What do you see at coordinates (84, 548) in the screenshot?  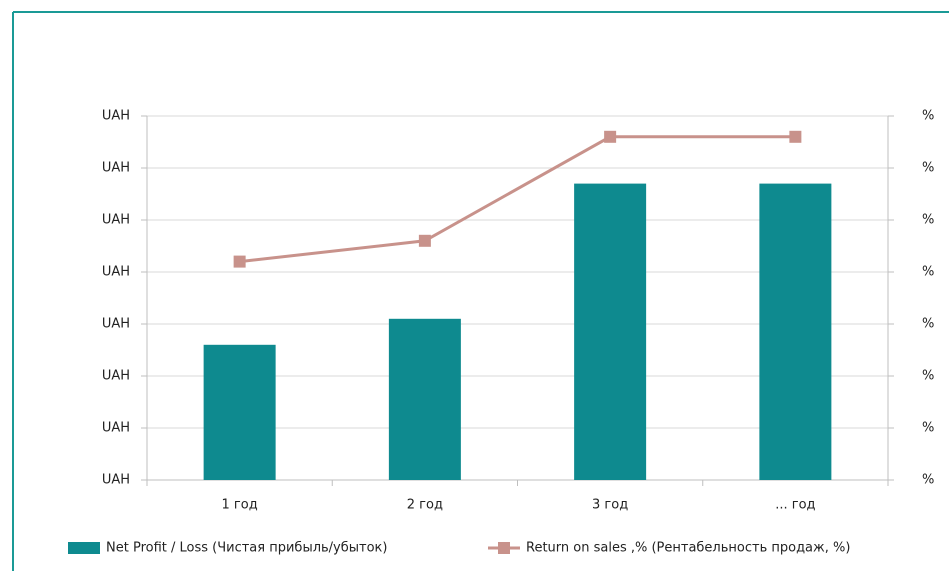 I see `legend-swatch` at bounding box center [84, 548].